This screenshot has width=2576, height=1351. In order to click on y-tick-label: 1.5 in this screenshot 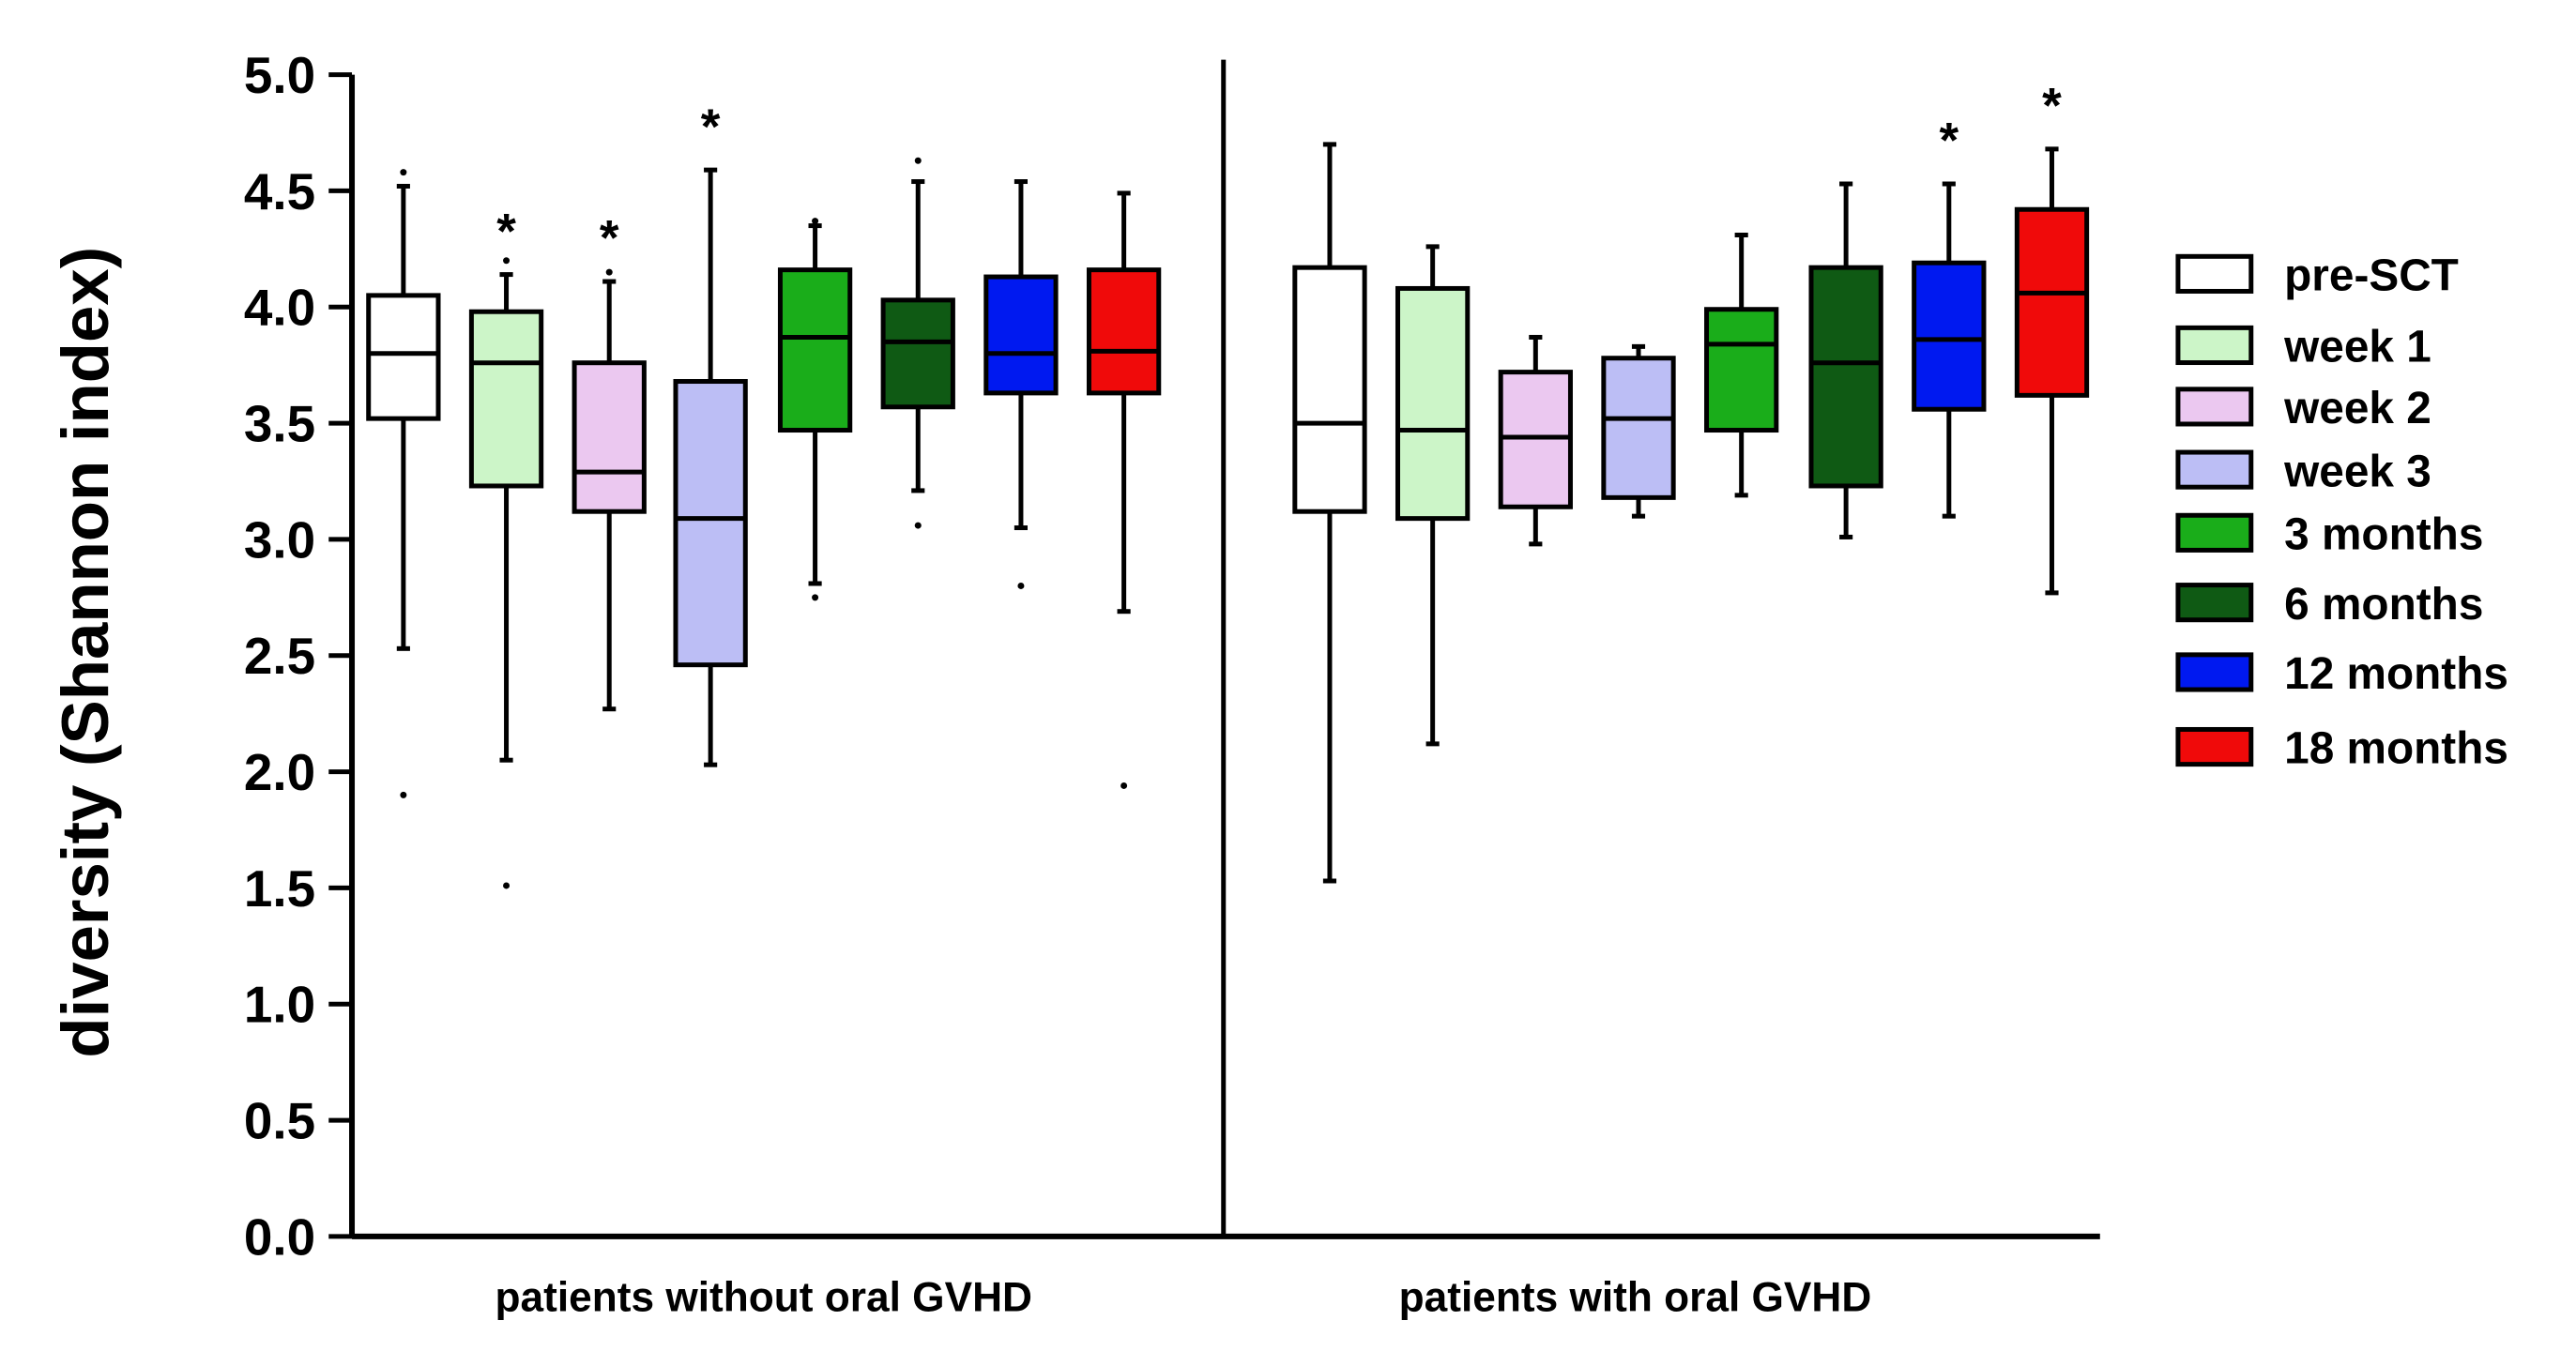, I will do `click(279, 889)`.